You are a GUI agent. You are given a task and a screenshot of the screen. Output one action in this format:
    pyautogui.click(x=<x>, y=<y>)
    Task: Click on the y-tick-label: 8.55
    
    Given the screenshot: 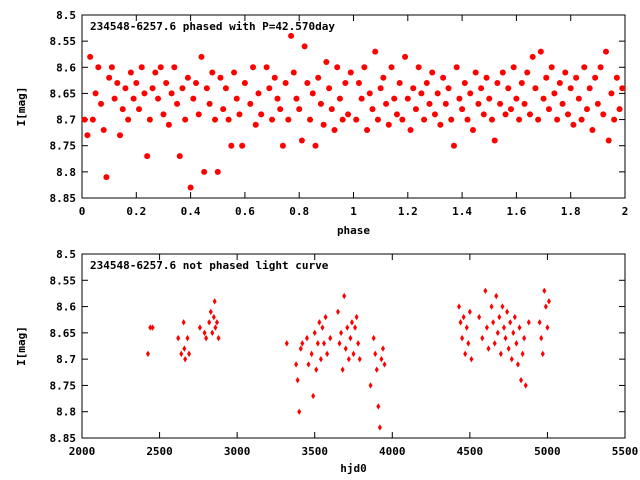 What is the action you would take?
    pyautogui.click(x=63, y=41)
    